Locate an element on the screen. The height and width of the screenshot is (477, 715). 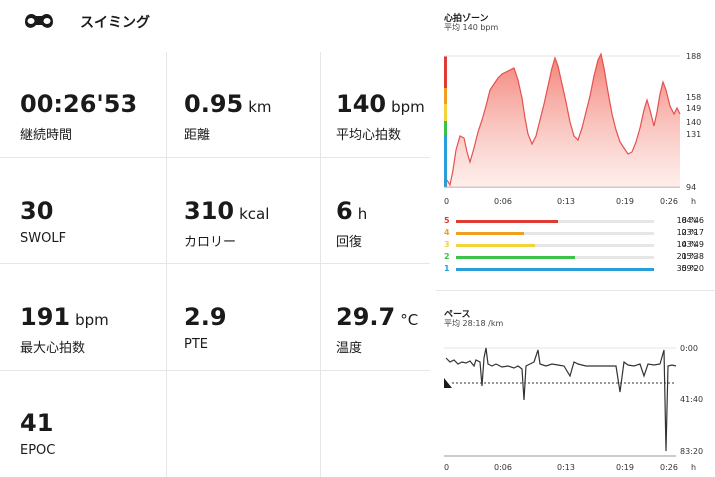
pace-chart: 0:00 41:40 83:20 0 0:06 0:13 0:19 0:26 h is located at coordinates (573, 408).